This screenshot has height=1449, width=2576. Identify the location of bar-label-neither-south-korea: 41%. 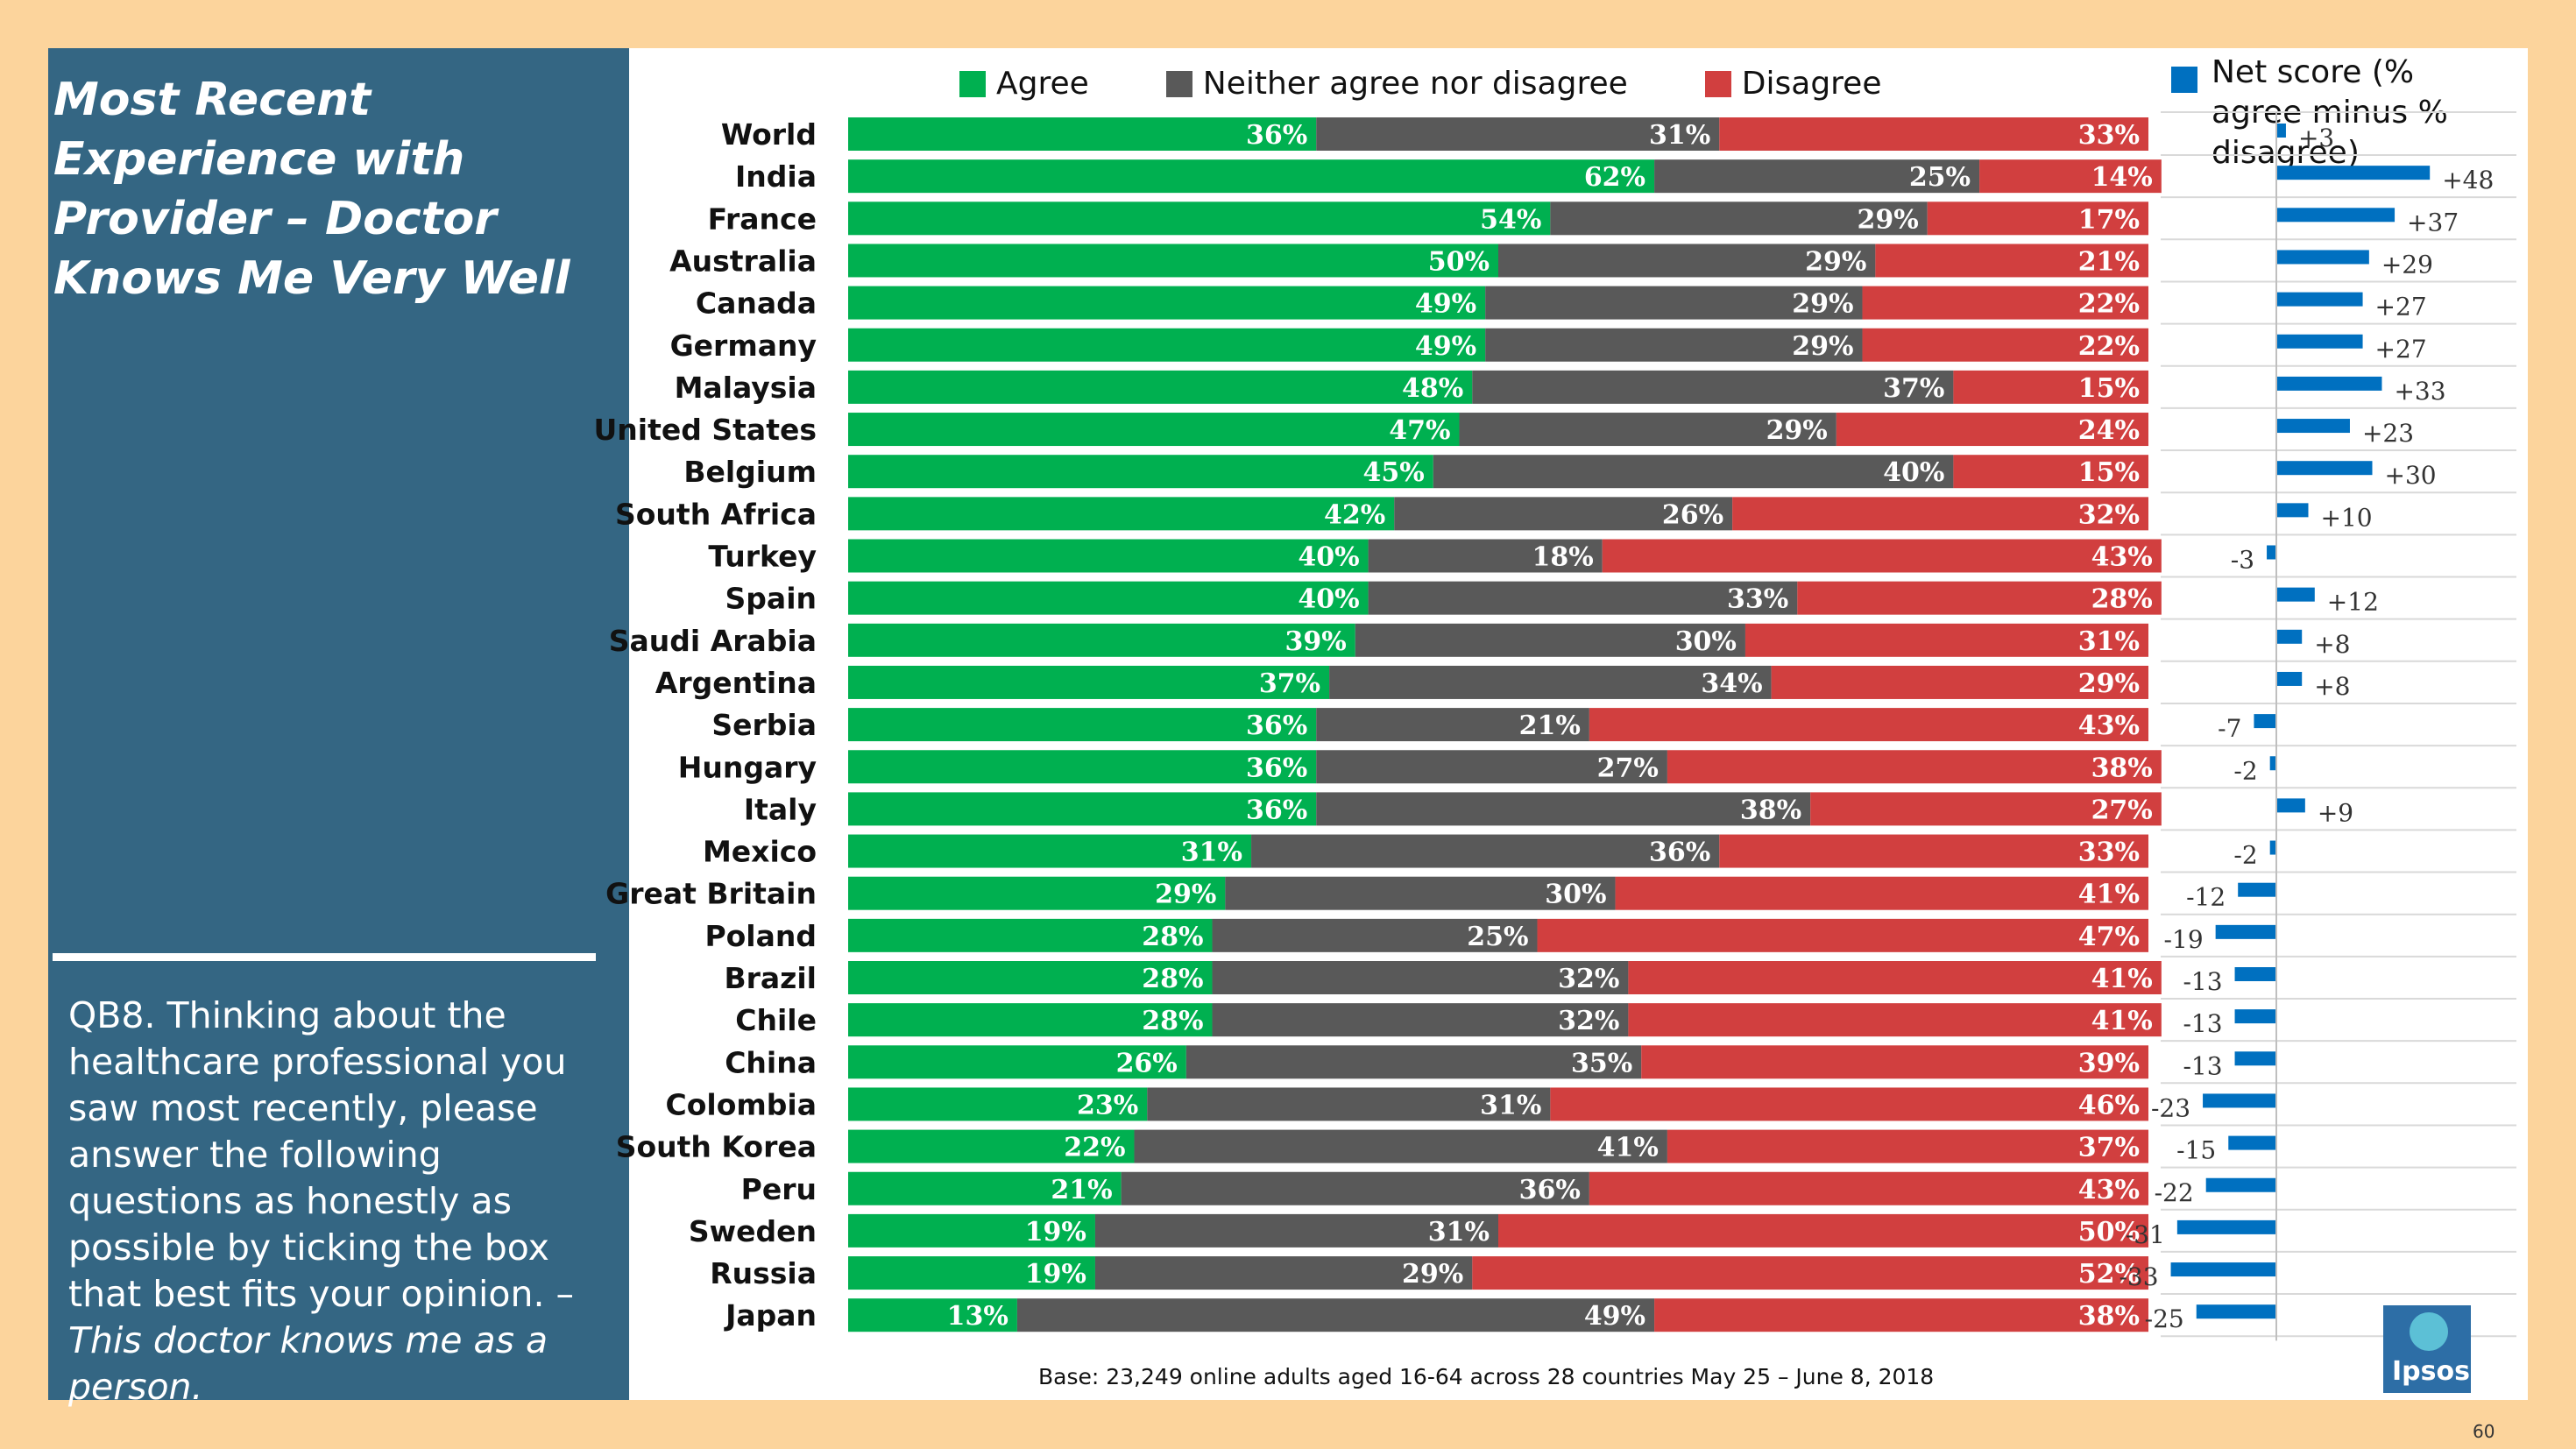
(1628, 1148).